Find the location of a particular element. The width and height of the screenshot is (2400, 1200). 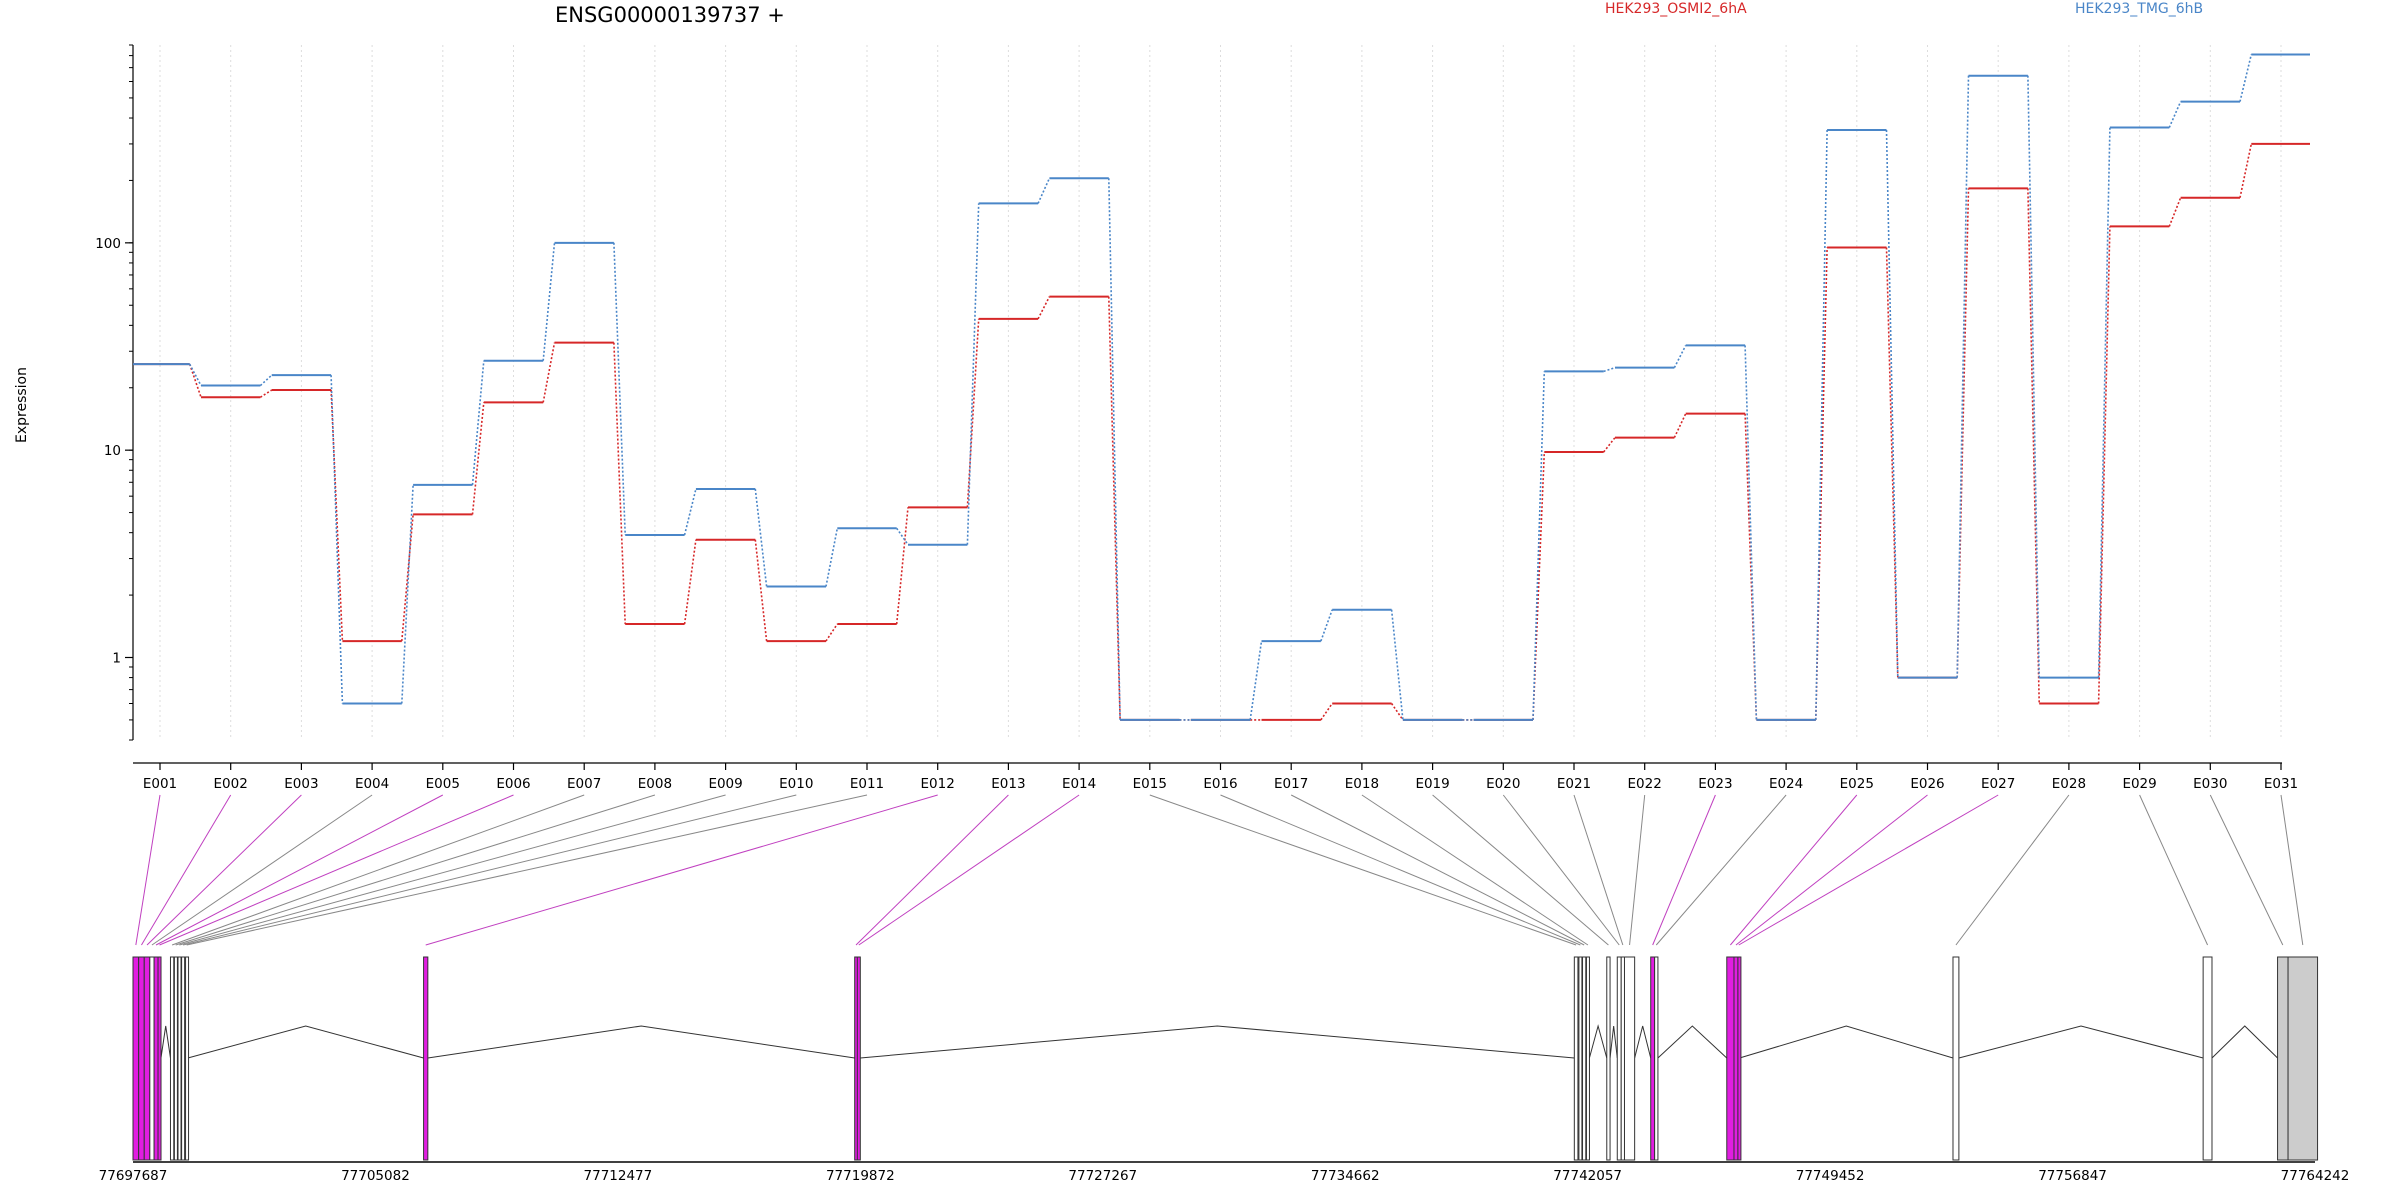

y-tick-label: 100 is located at coordinates (108, 244).